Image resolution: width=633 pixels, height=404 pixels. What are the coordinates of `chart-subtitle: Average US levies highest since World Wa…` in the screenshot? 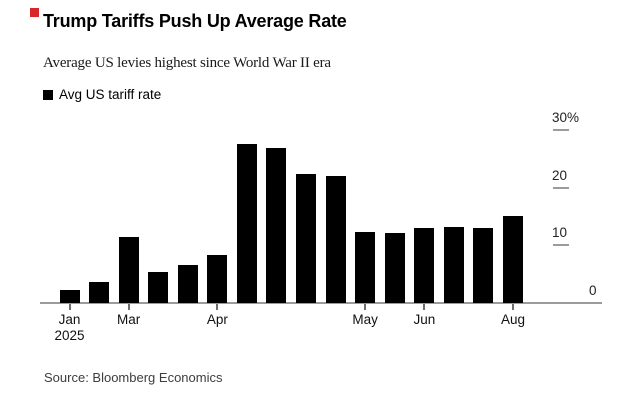 It's located at (187, 63).